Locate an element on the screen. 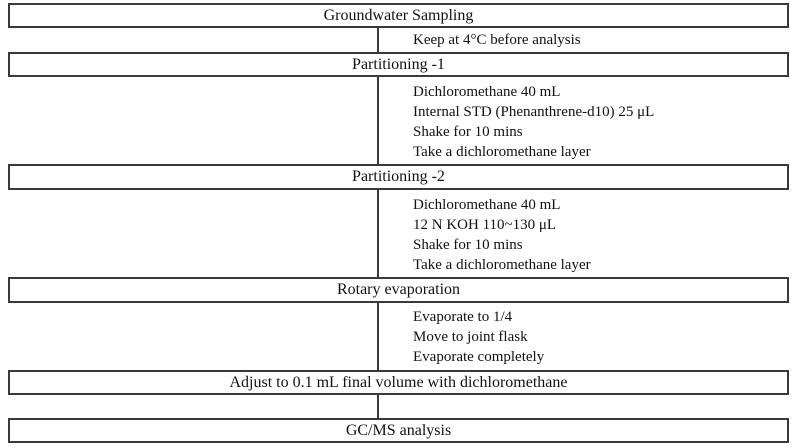 This screenshot has width=800, height=448. step-box-groundwater-sampling: Groundwater Sampling is located at coordinates (398, 15).